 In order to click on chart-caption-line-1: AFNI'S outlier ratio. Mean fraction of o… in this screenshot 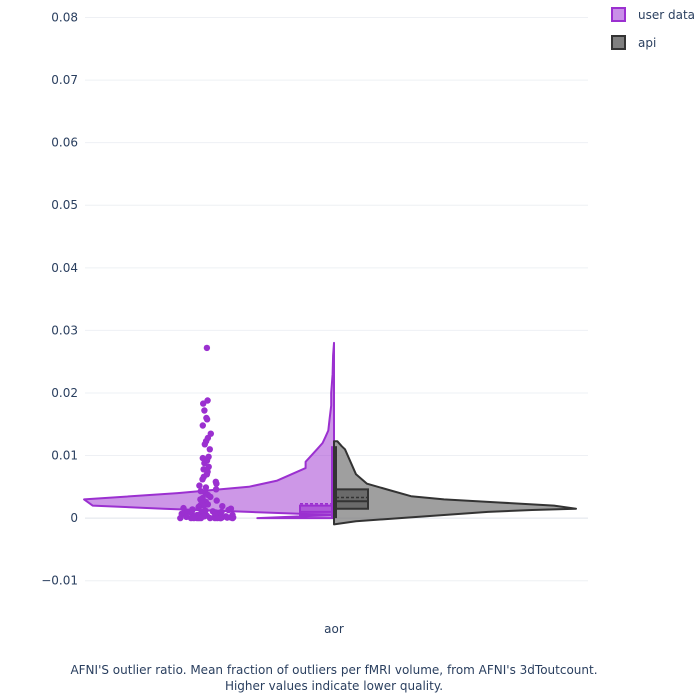, I will do `click(334, 670)`.